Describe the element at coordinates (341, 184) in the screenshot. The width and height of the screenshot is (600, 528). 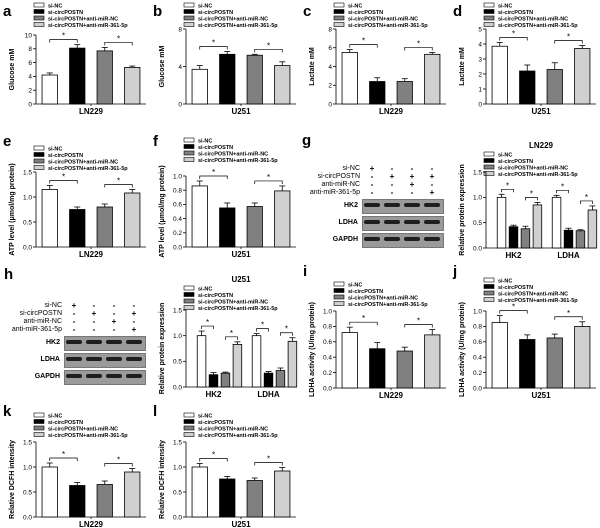
I see `blot-row-label: anti-miR-NC` at that location.